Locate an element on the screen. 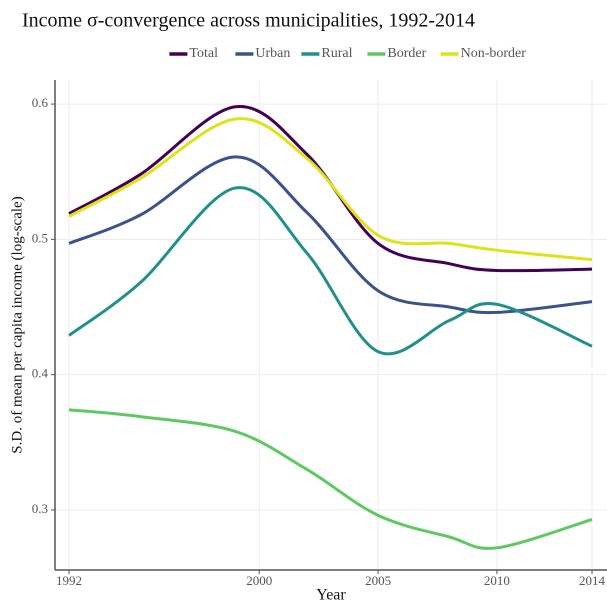  legend-label: Rural is located at coordinates (336, 53).